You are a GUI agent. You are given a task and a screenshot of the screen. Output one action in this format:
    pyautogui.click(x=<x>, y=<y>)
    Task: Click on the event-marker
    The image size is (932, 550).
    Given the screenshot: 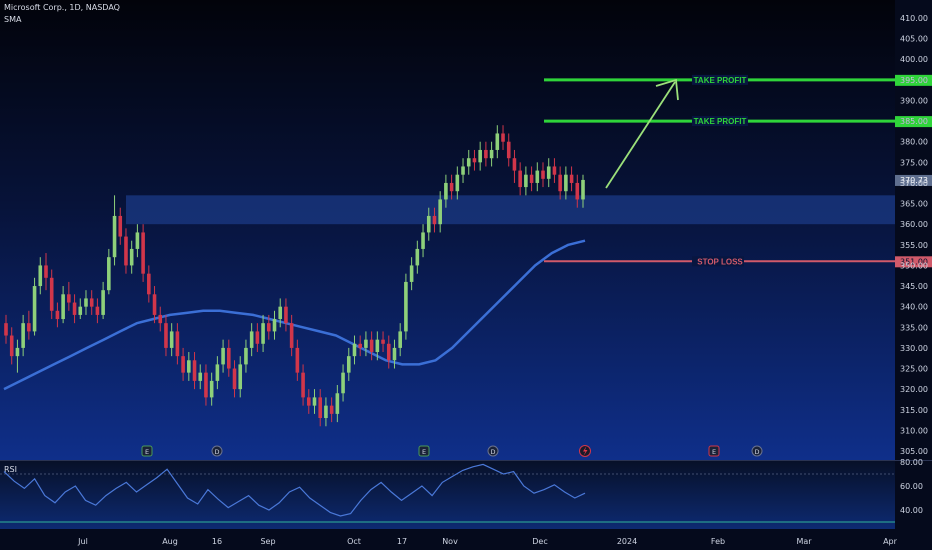 What is the action you would take?
    pyautogui.click(x=585, y=451)
    